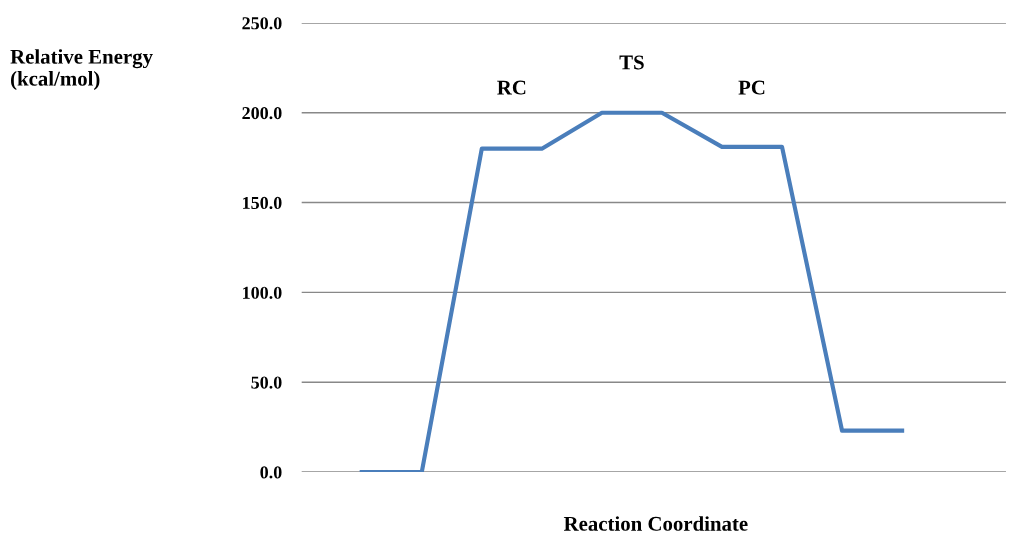  Describe the element at coordinates (81, 69) in the screenshot. I see `y-axis-title: Relative Energy (kcal/mol)` at that location.